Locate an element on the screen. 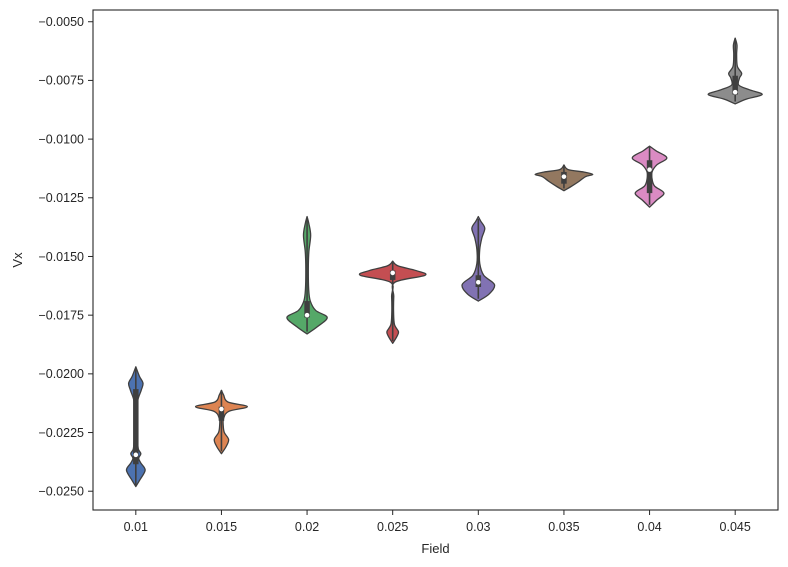  y-tick-label: −0.0225 is located at coordinates (61, 433).